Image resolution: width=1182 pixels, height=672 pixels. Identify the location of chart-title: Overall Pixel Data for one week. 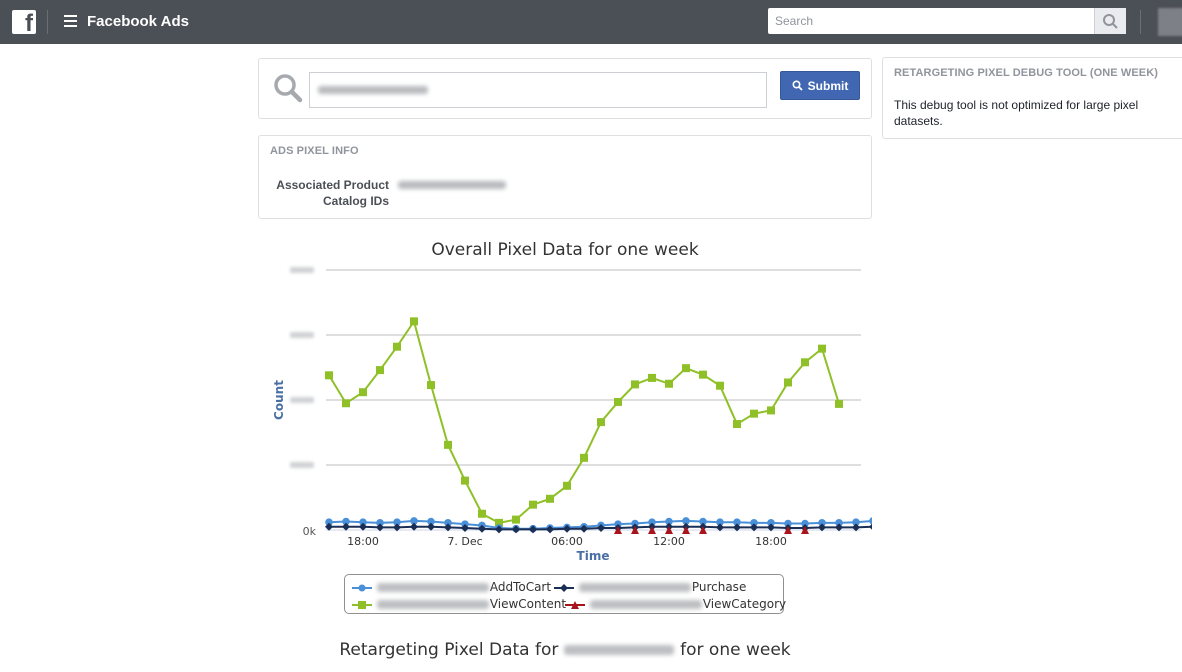
(565, 250).